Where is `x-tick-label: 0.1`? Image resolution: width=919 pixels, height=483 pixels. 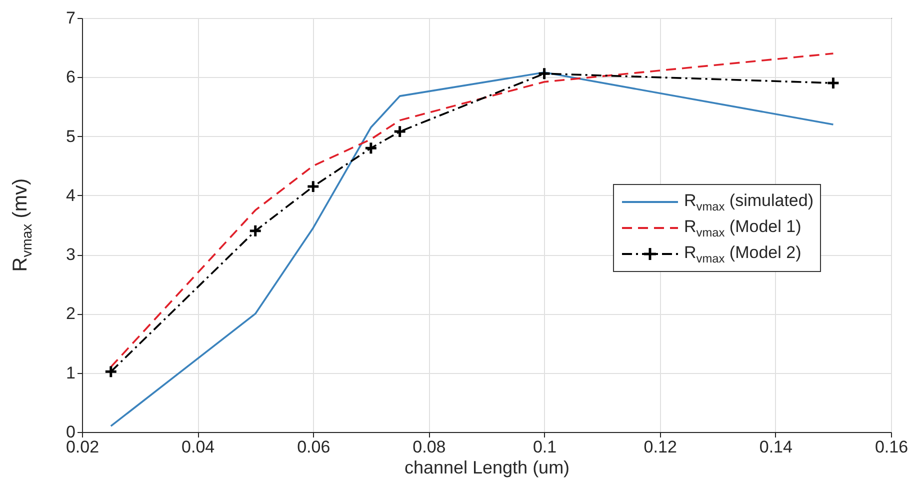
x-tick-label: 0.1 is located at coordinates (544, 447).